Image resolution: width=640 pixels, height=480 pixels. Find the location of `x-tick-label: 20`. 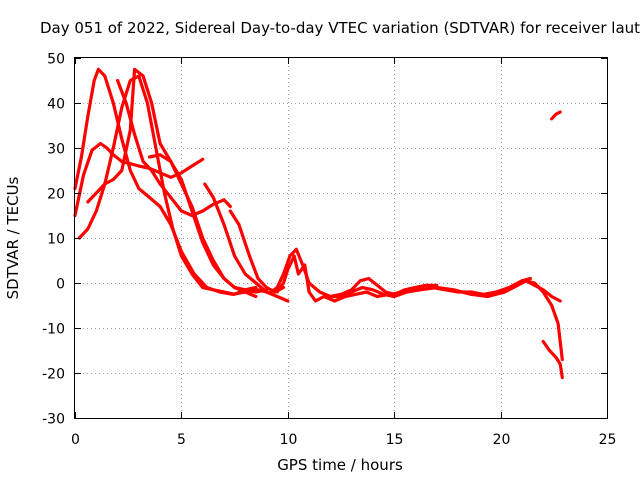

x-tick-label: 20 is located at coordinates (502, 440).